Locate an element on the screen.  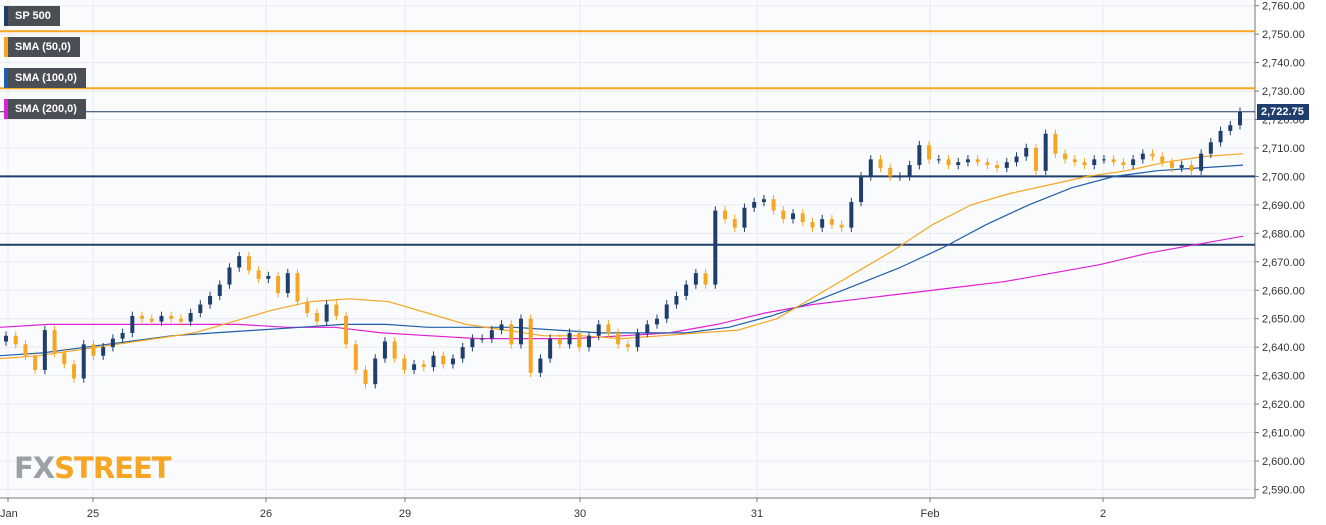
x-tick-label: Feb is located at coordinates (930, 514).